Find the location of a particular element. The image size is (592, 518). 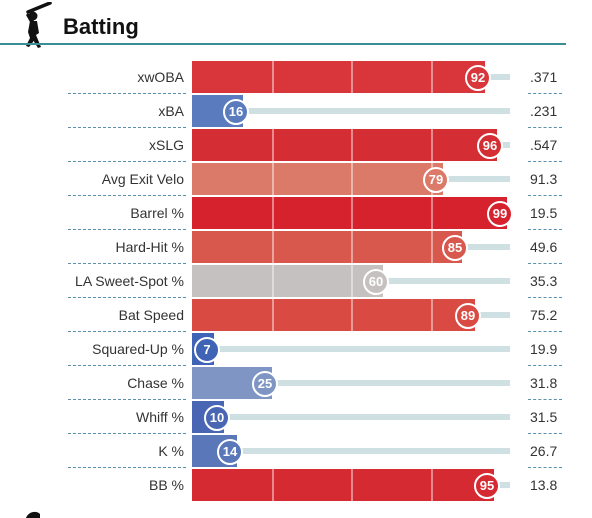

metric-value: 49.6 is located at coordinates (544, 247).